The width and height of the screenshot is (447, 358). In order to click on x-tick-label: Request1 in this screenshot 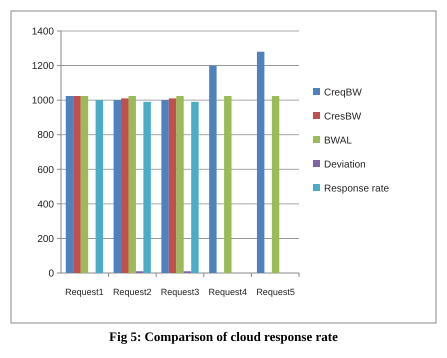, I will do `click(84, 292)`.